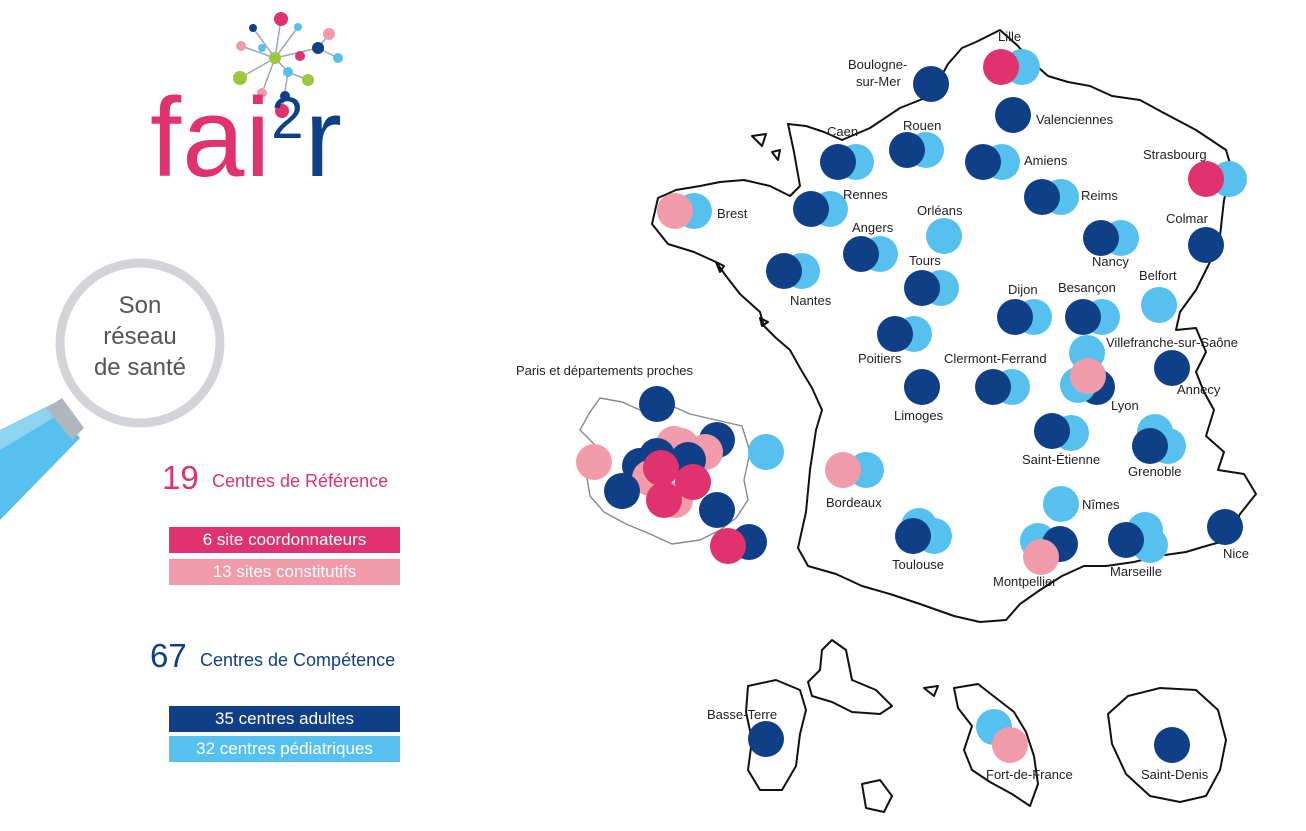  Describe the element at coordinates (1125, 405) in the screenshot. I see `label-lyon: Lyon` at that location.